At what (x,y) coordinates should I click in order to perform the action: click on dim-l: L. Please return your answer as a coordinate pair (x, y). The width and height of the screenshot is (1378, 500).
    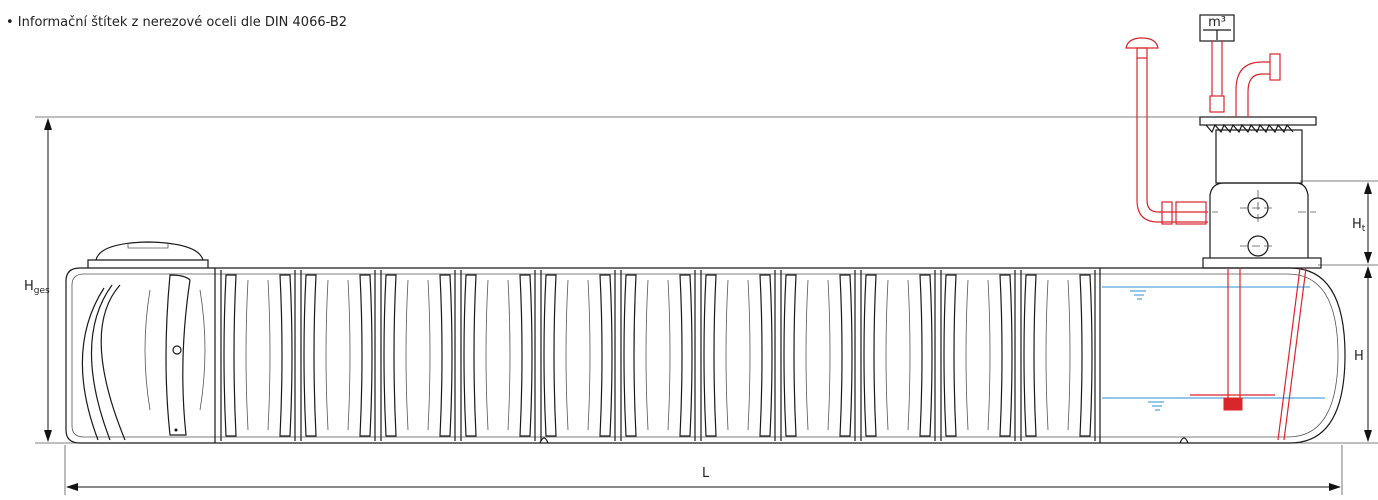
    Looking at the image, I should click on (706, 473).